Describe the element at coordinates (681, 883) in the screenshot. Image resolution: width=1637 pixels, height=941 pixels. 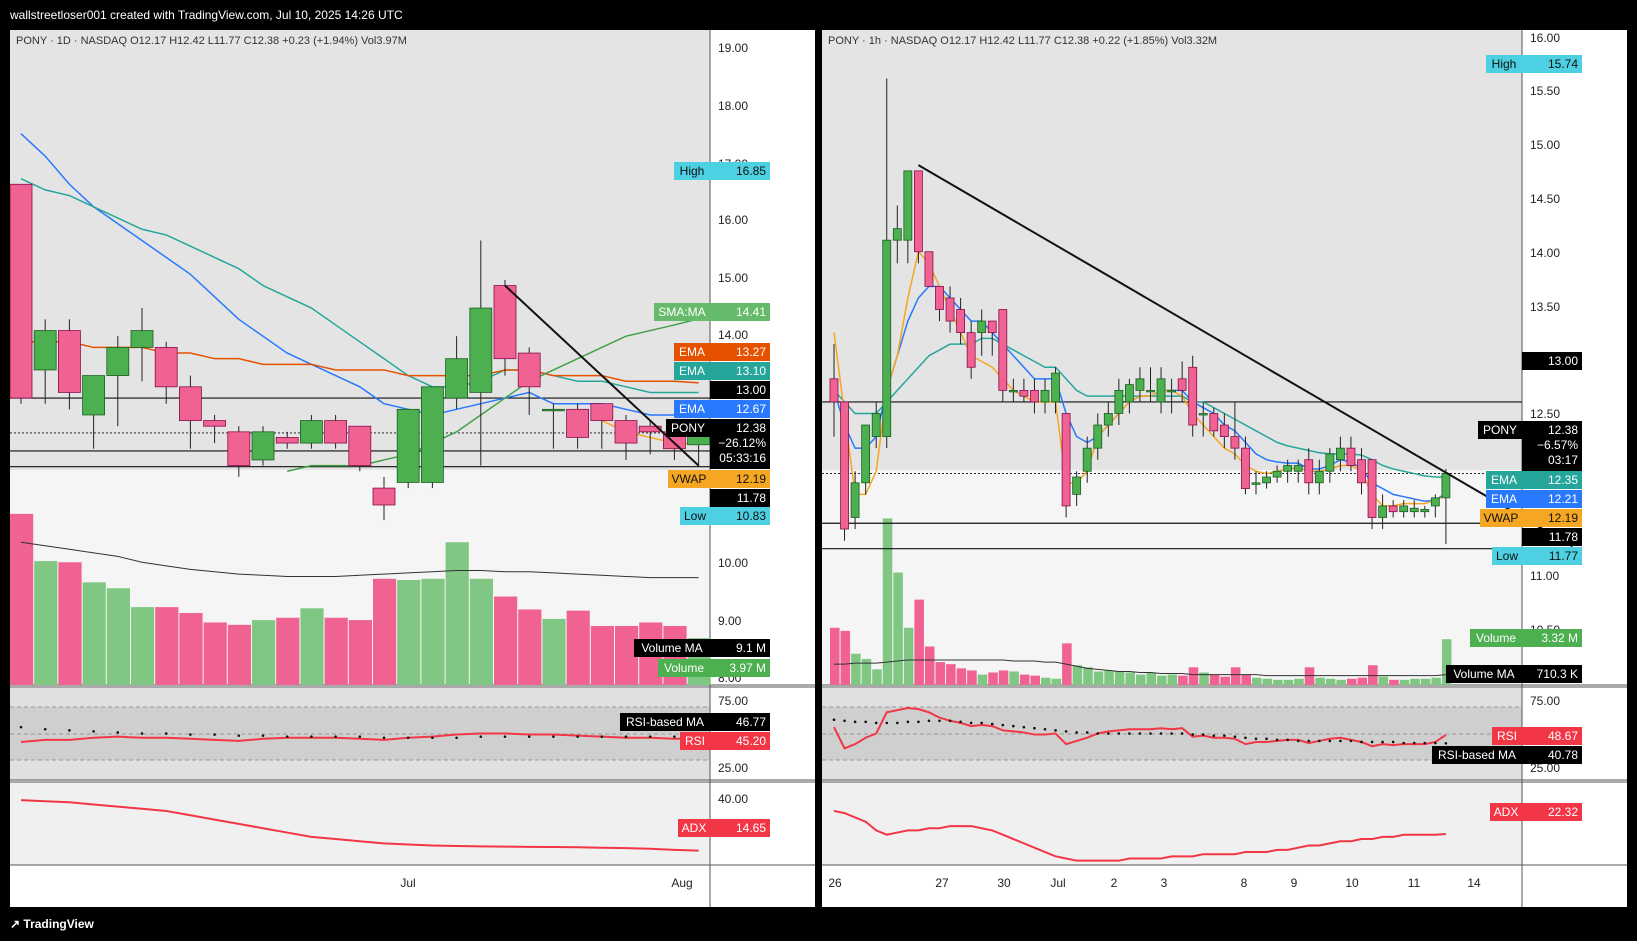
I see `x-tick-label: Aug` at that location.